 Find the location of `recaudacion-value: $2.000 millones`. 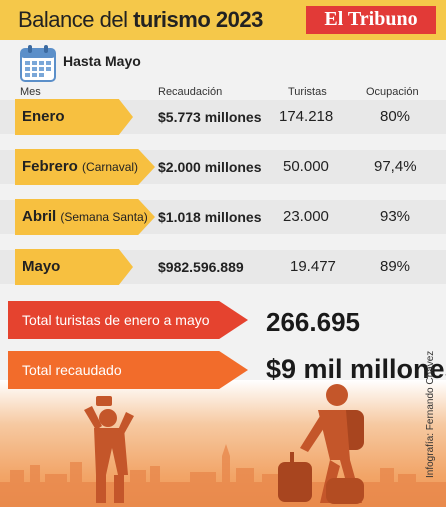

recaudacion-value: $2.000 millones is located at coordinates (210, 167).